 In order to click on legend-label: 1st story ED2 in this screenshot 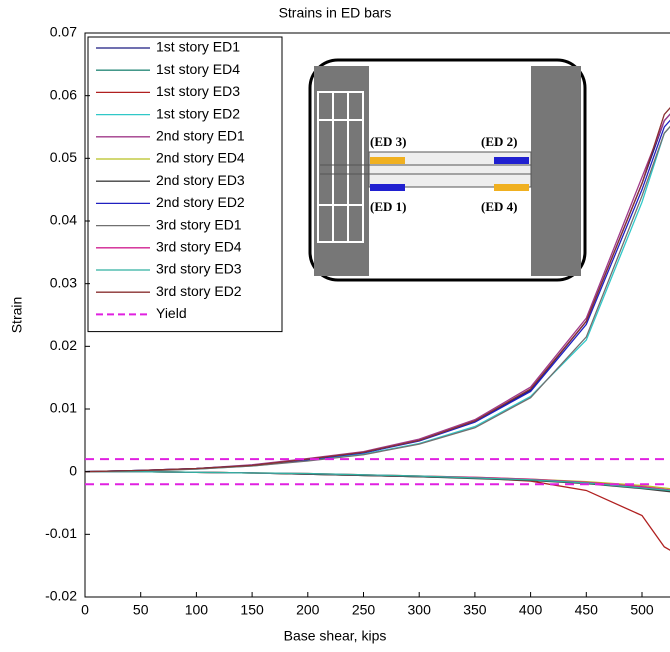, I will do `click(198, 113)`.